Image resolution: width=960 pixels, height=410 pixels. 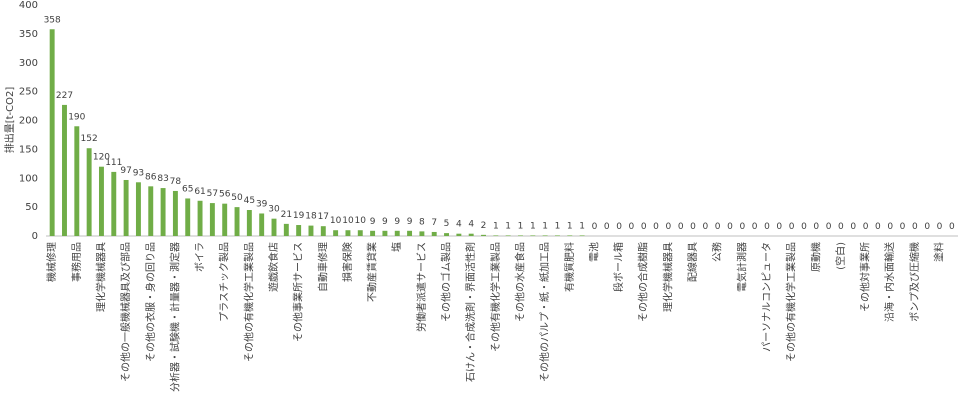 What do you see at coordinates (484, 226) in the screenshot?
I see `value-label: 2` at bounding box center [484, 226].